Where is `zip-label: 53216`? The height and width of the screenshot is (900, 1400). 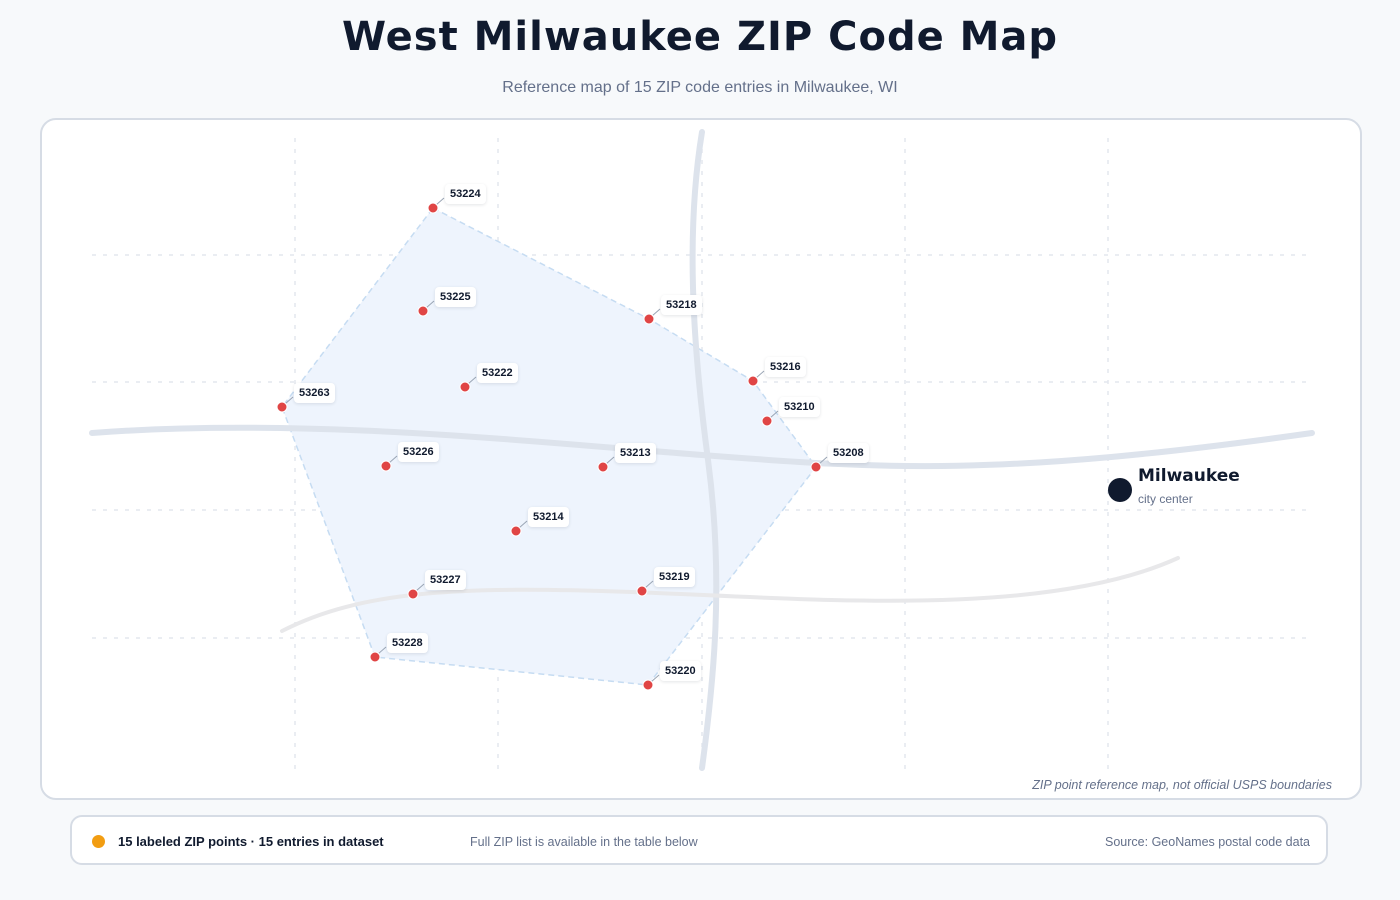
zip-label: 53216 is located at coordinates (785, 367).